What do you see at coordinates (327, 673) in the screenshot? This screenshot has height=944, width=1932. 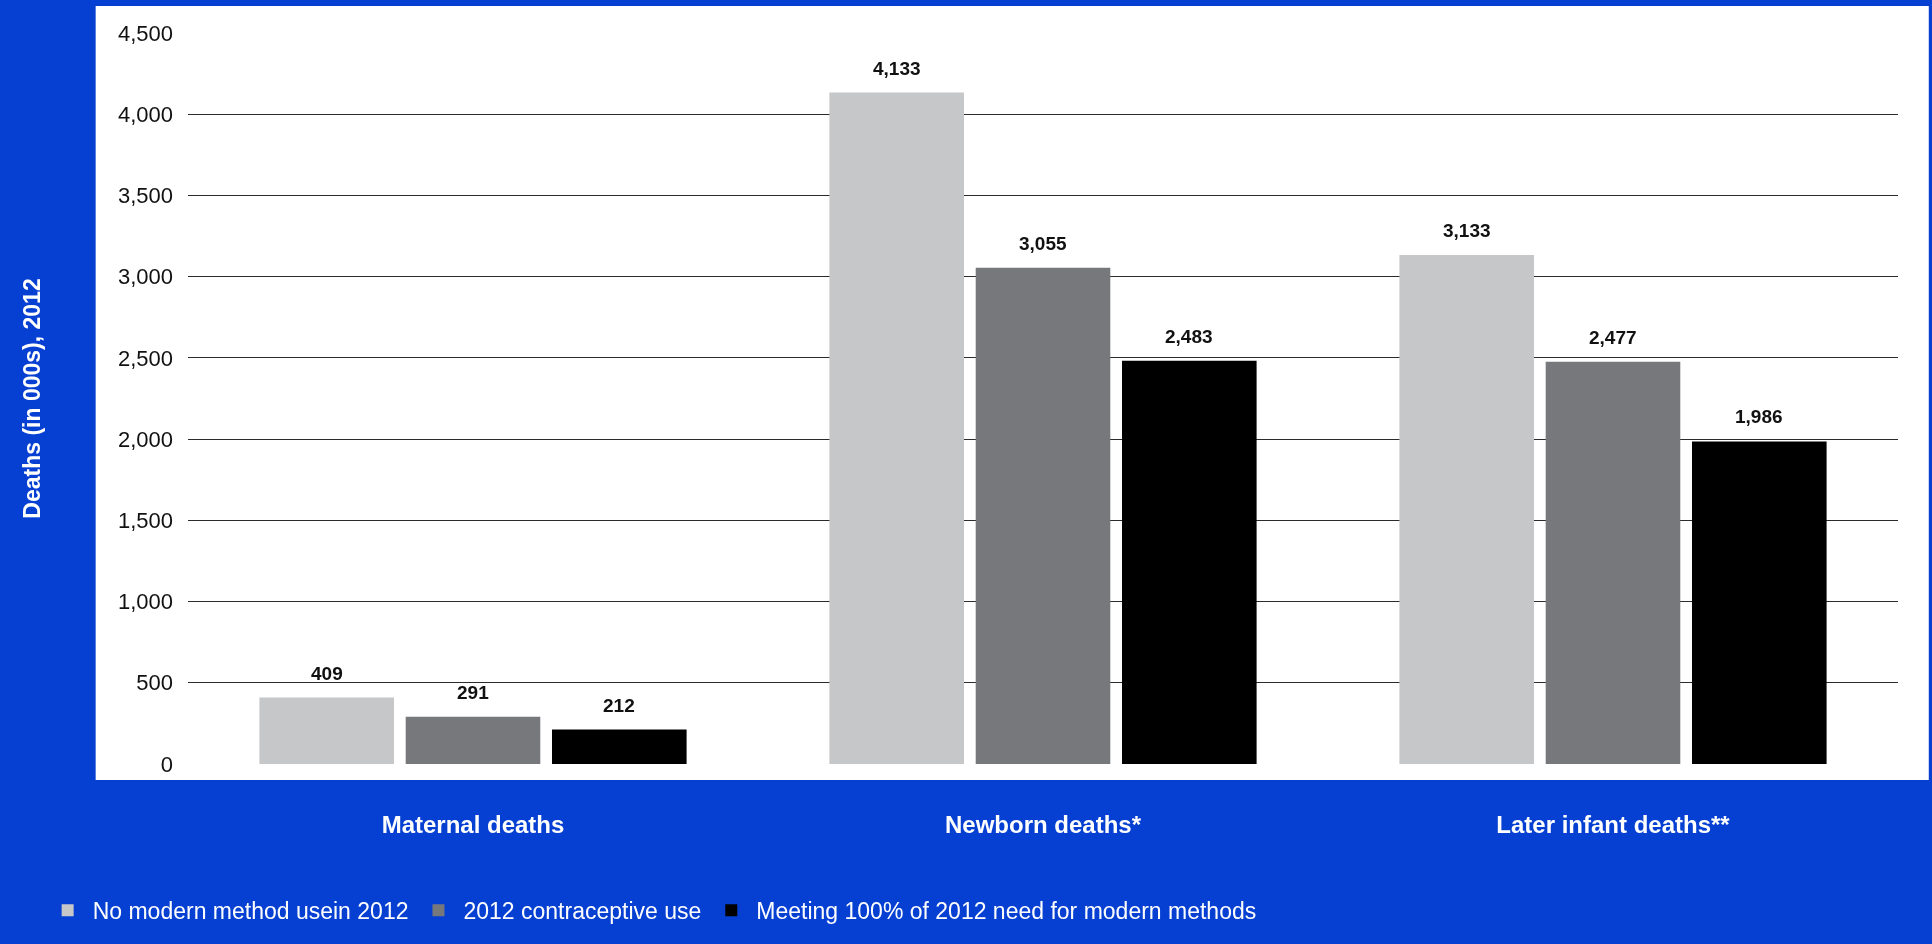 I see `data-label: 409` at bounding box center [327, 673].